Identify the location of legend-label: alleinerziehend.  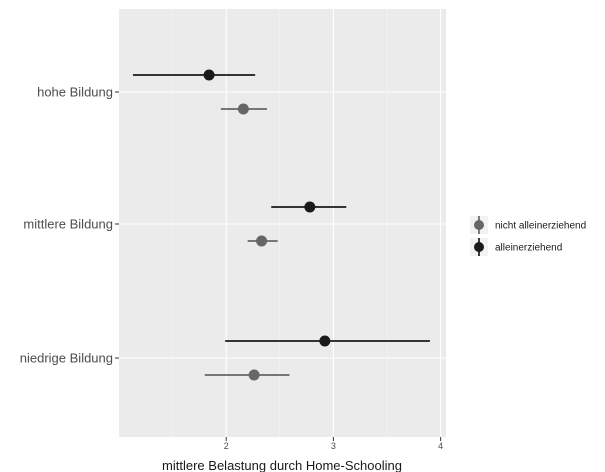
(528, 248).